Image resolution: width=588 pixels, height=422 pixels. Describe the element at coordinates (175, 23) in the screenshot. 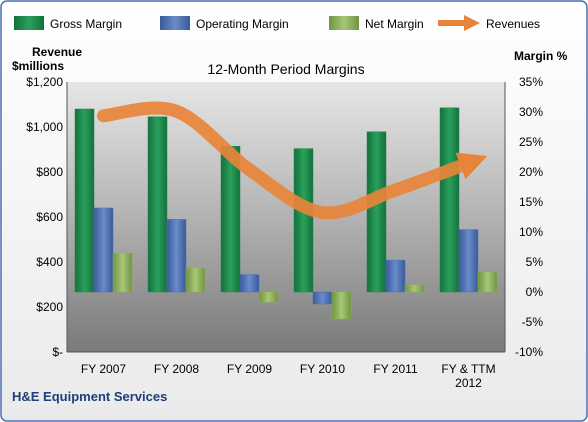

I see `legend-operating-margin-swatch` at that location.